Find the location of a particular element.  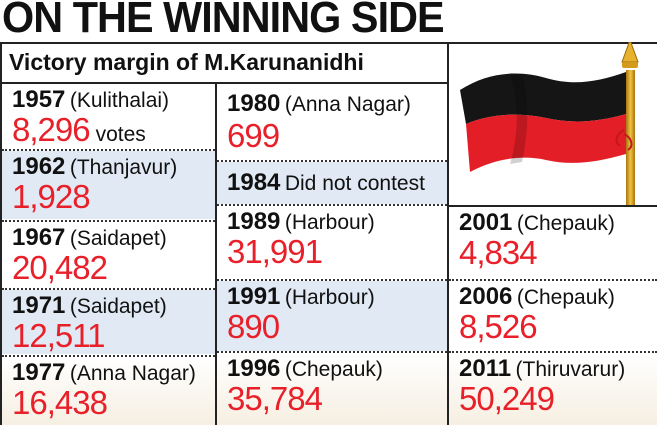

frame-left-line is located at coordinates (1, 233).